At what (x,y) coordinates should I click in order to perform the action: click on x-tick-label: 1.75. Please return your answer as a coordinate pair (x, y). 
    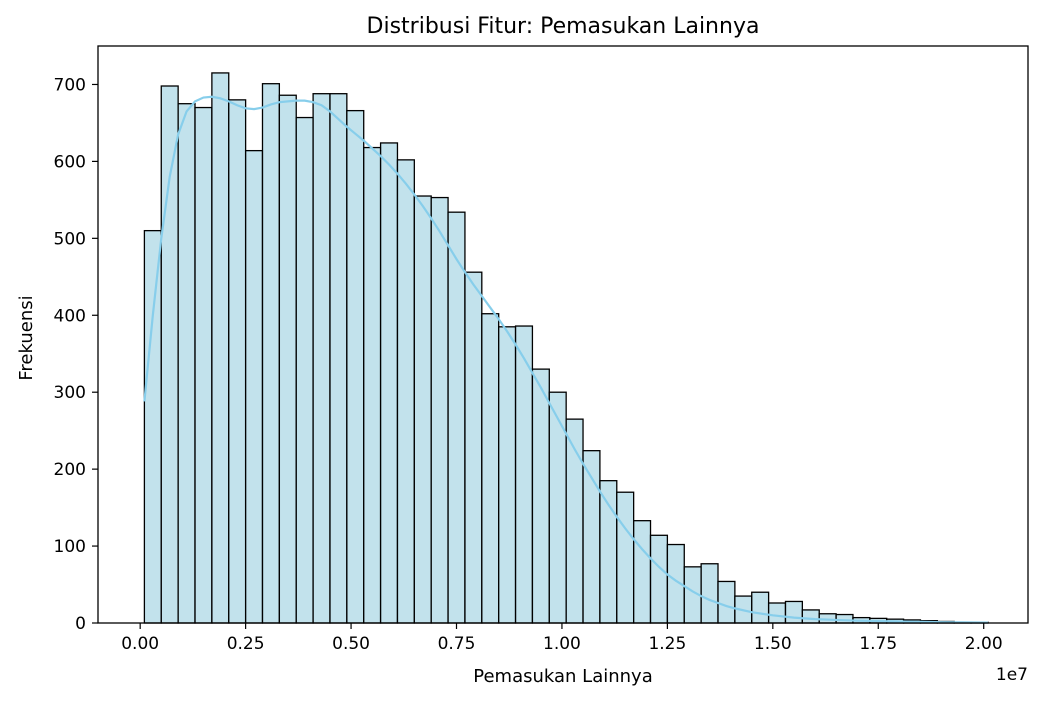
    Looking at the image, I should click on (878, 644).